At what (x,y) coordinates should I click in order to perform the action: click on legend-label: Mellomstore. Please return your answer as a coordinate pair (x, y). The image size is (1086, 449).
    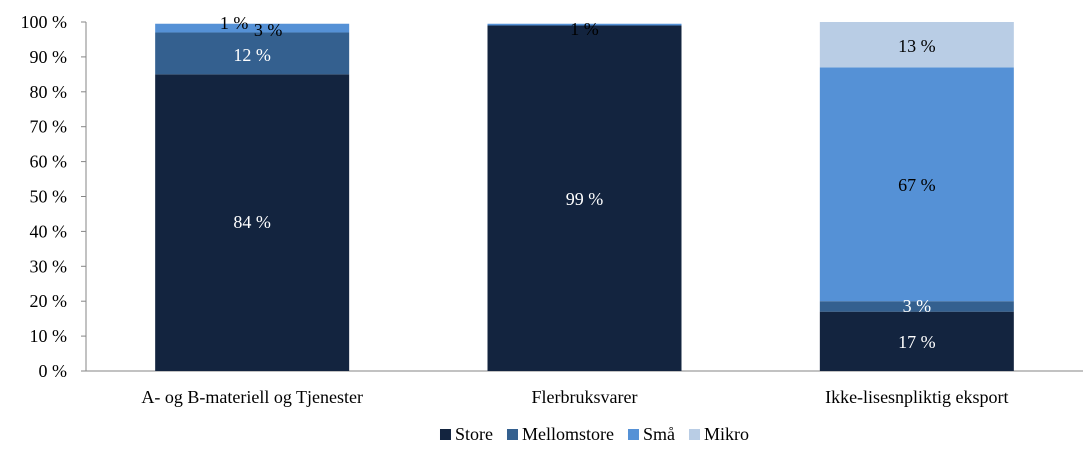
    Looking at the image, I should click on (568, 434).